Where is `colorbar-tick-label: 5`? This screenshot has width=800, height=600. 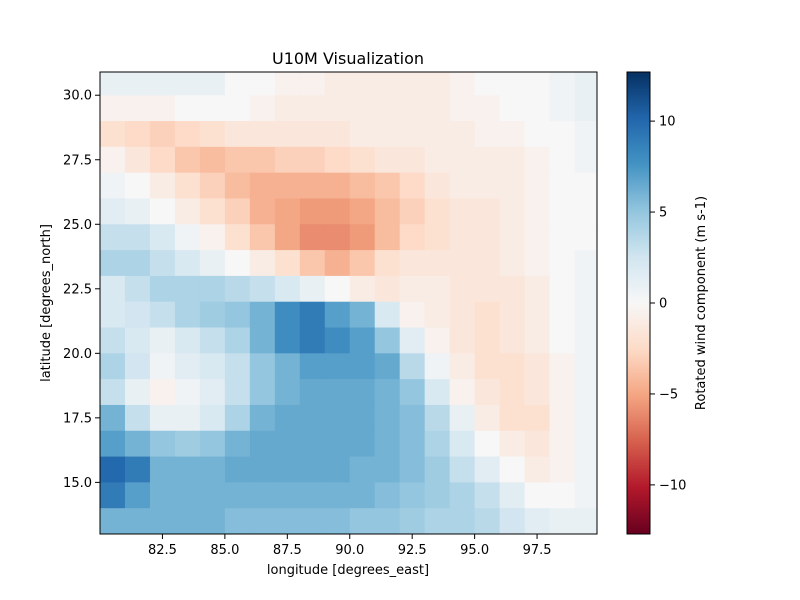
colorbar-tick-label: 5 is located at coordinates (663, 213).